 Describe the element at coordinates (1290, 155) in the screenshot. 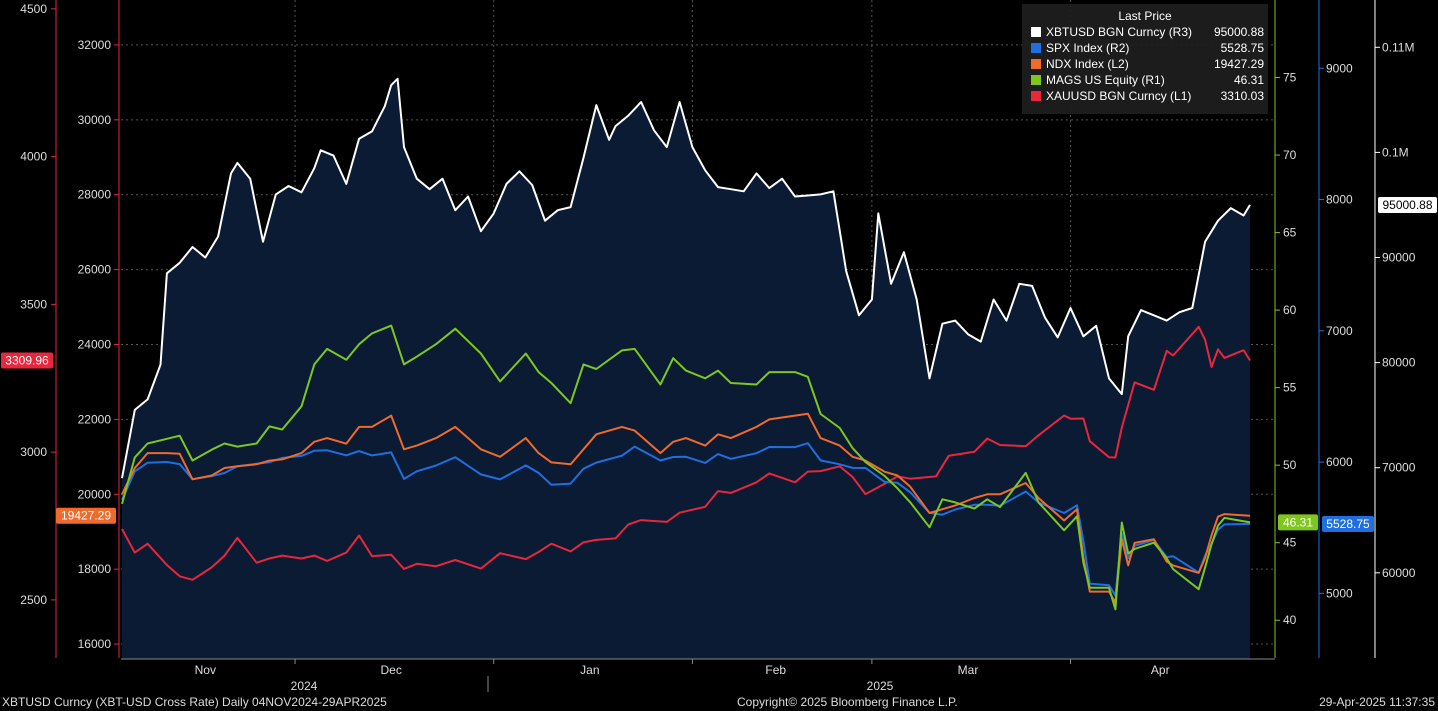

I see `axis-tick-label-r1: 70` at that location.